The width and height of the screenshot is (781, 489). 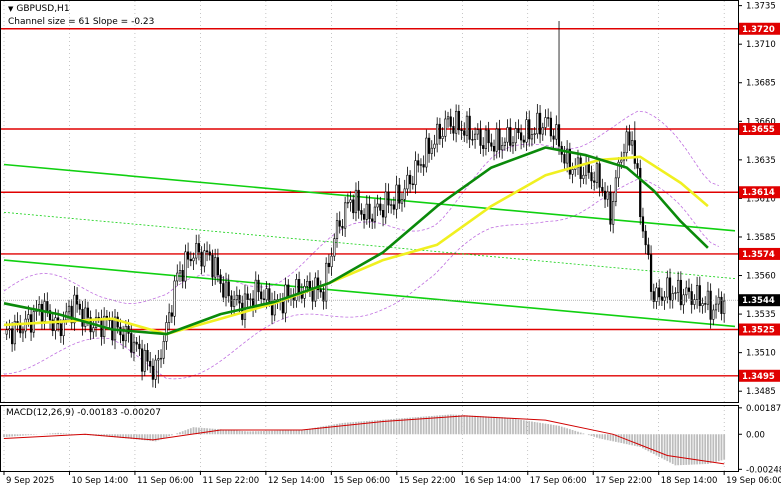 I want to click on price-tick-label: 1.3710, so click(x=761, y=45).